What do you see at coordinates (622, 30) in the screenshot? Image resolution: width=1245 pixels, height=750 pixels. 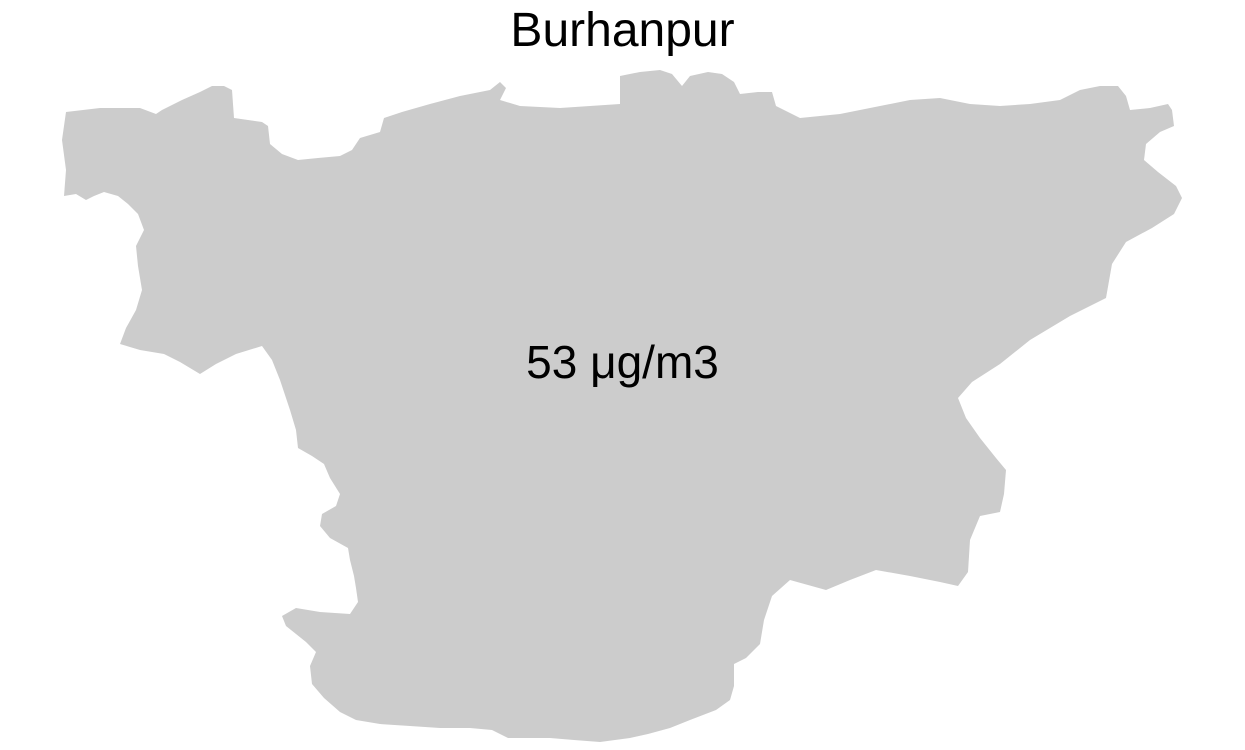 I see `map-title: Burhanpur` at bounding box center [622, 30].